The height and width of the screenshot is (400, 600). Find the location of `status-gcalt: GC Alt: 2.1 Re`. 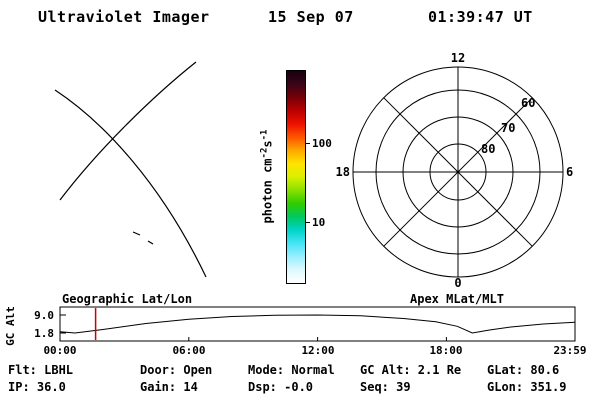

status-gcalt: GC Alt: 2.1 Re is located at coordinates (411, 370).